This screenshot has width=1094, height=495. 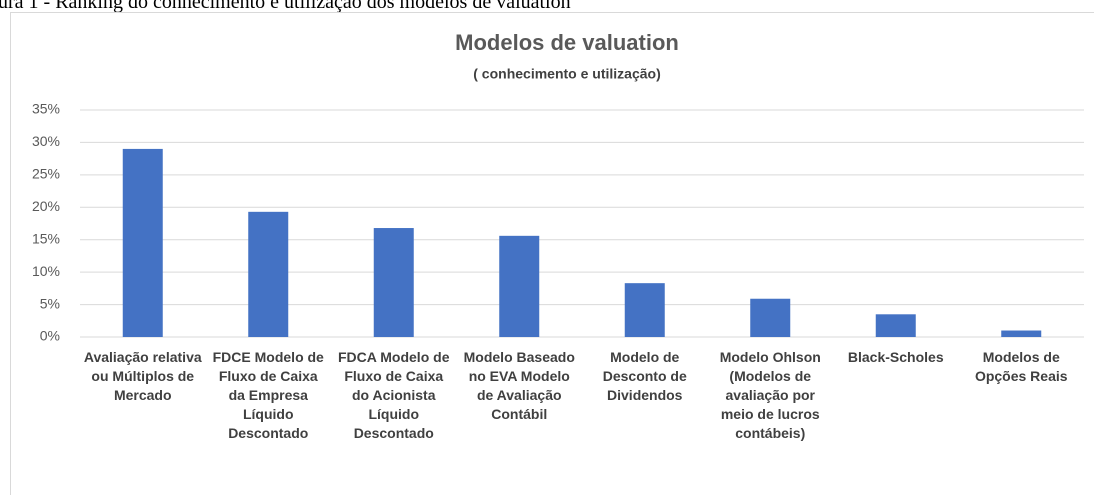 What do you see at coordinates (895, 357) in the screenshot?
I see `x-tick-label: Black-Scholes` at bounding box center [895, 357].